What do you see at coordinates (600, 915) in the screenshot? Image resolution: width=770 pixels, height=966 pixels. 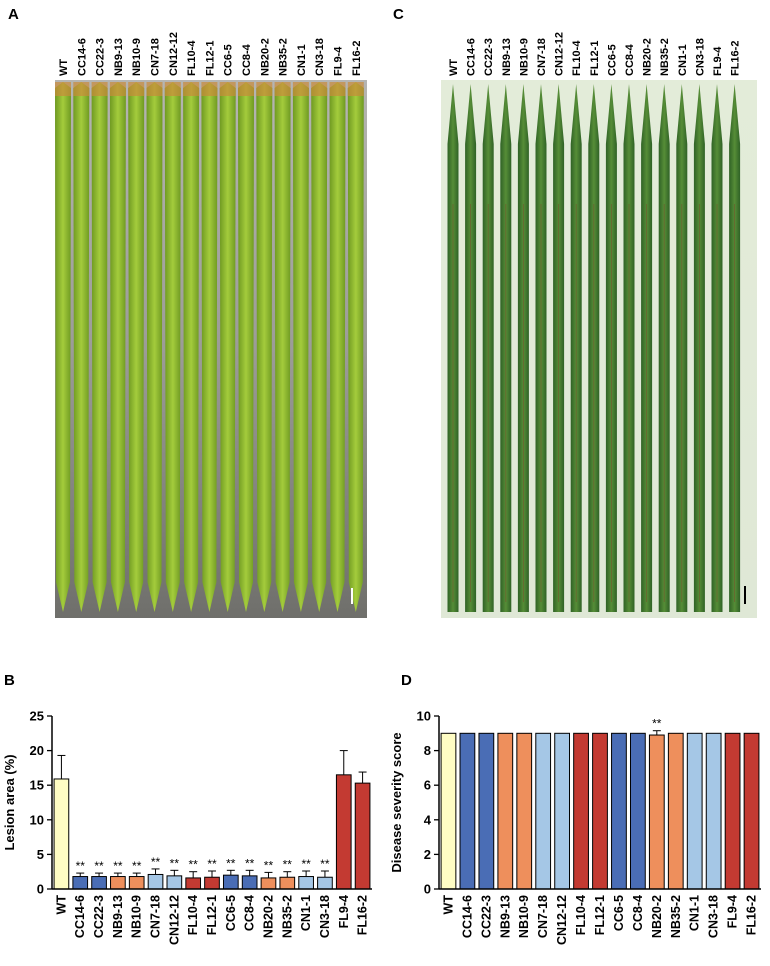 I see `x-tick-label: FL12-1` at bounding box center [600, 915].